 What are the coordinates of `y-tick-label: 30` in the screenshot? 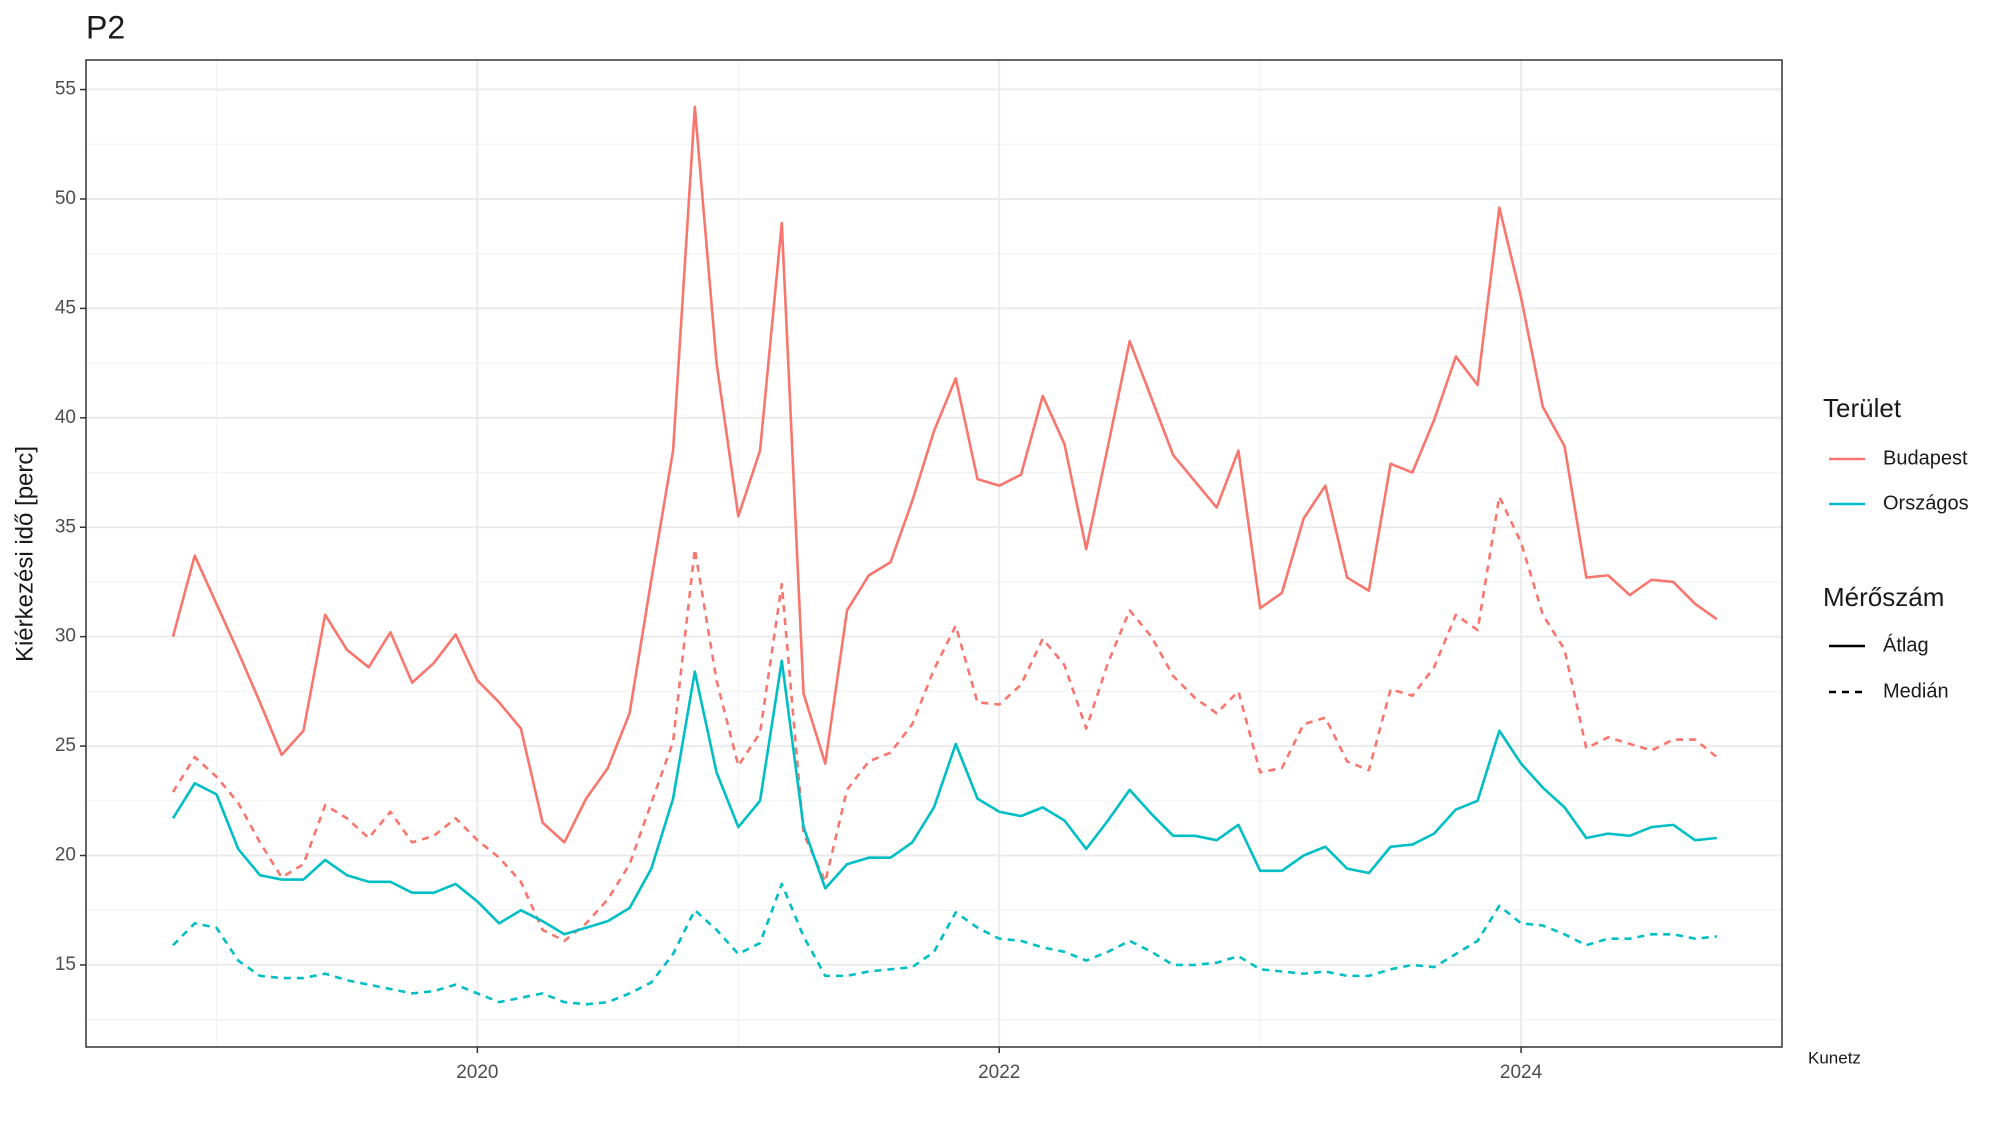 It's located at (65, 636).